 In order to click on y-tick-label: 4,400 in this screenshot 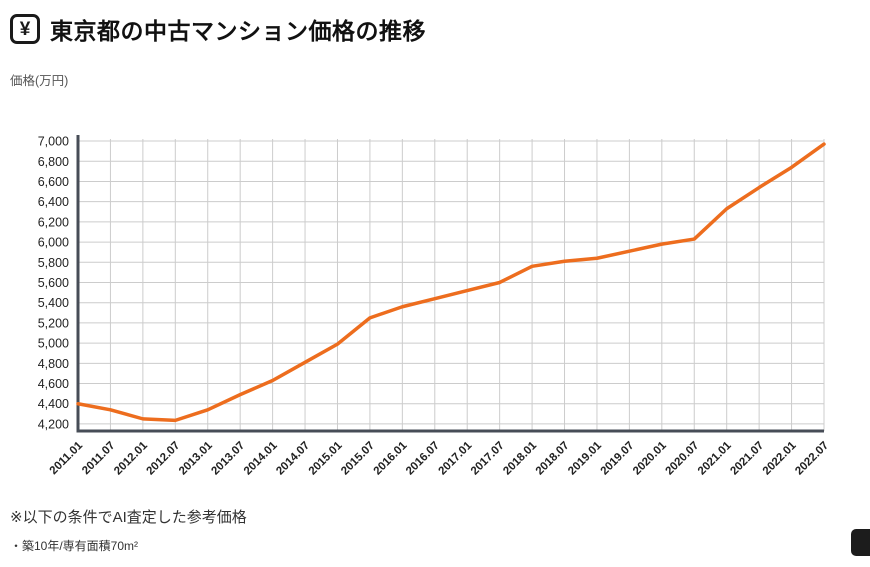, I will do `click(53, 404)`.